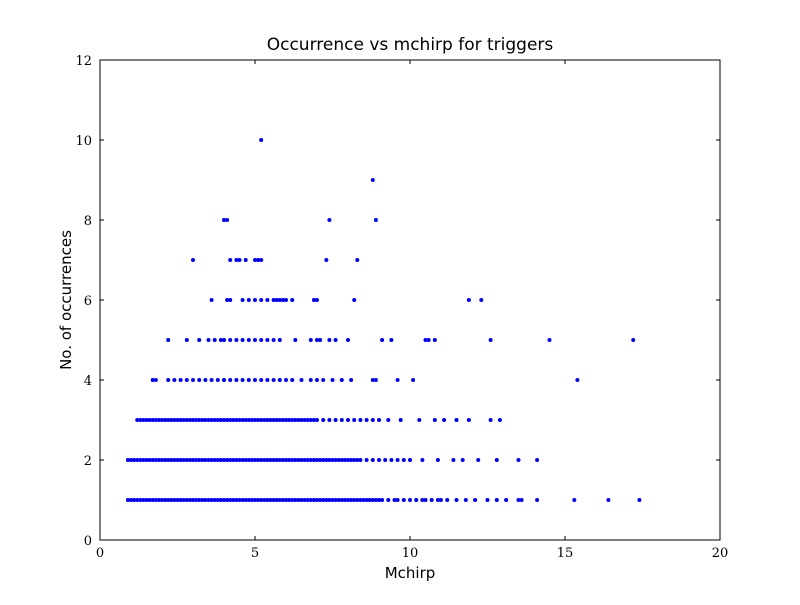  I want to click on x-tick-label: 10, so click(410, 553).